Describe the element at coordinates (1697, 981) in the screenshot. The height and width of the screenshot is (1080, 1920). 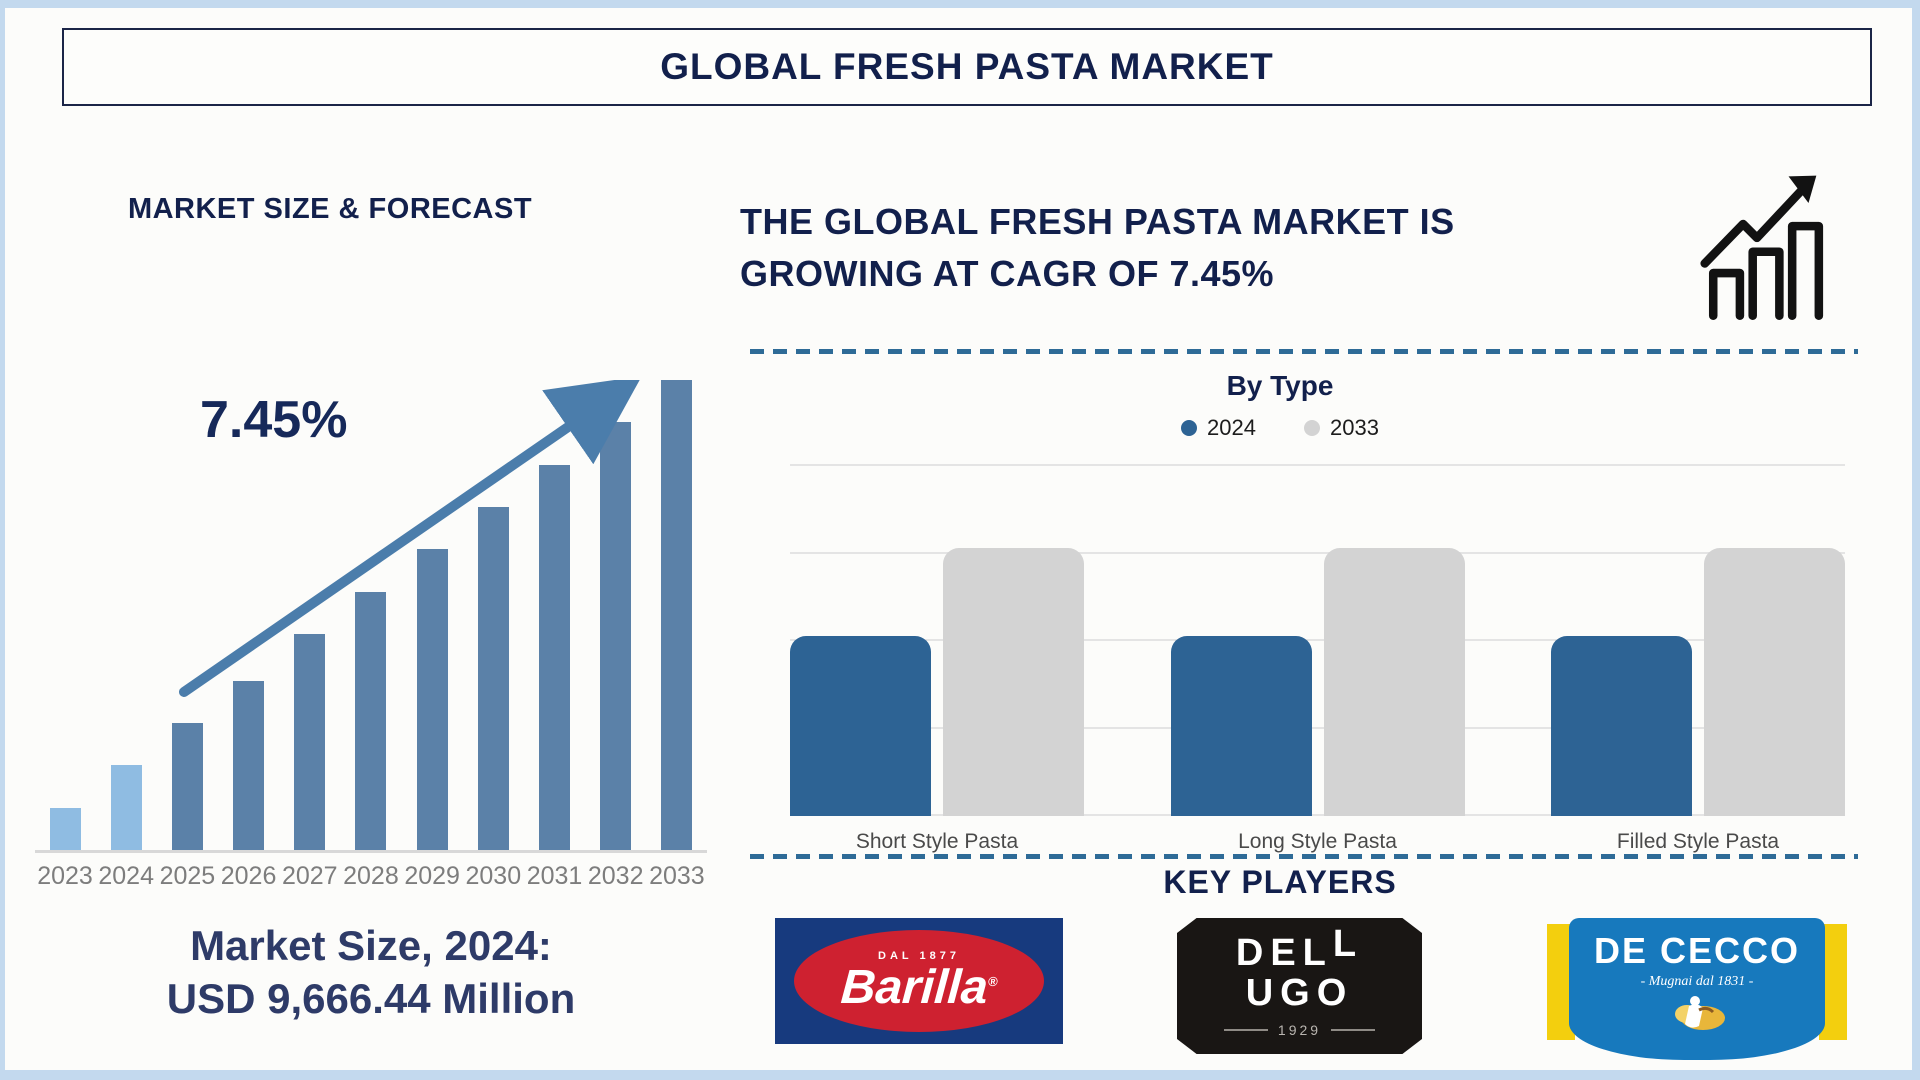
I see `dececco-tagline: - Mugnai dal 1831 -` at that location.